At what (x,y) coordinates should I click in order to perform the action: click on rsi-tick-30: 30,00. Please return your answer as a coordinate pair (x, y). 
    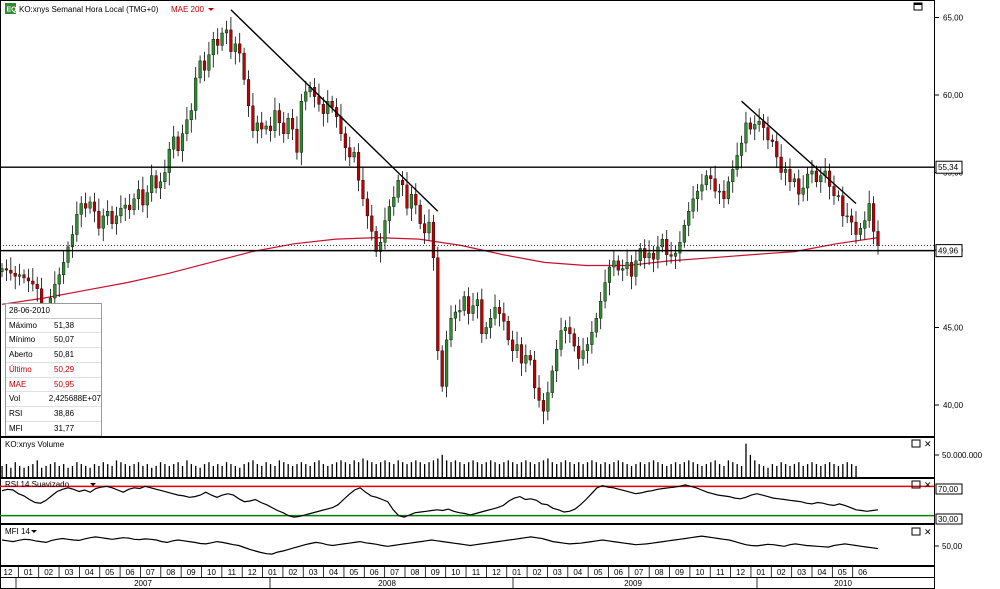
    Looking at the image, I should click on (948, 519).